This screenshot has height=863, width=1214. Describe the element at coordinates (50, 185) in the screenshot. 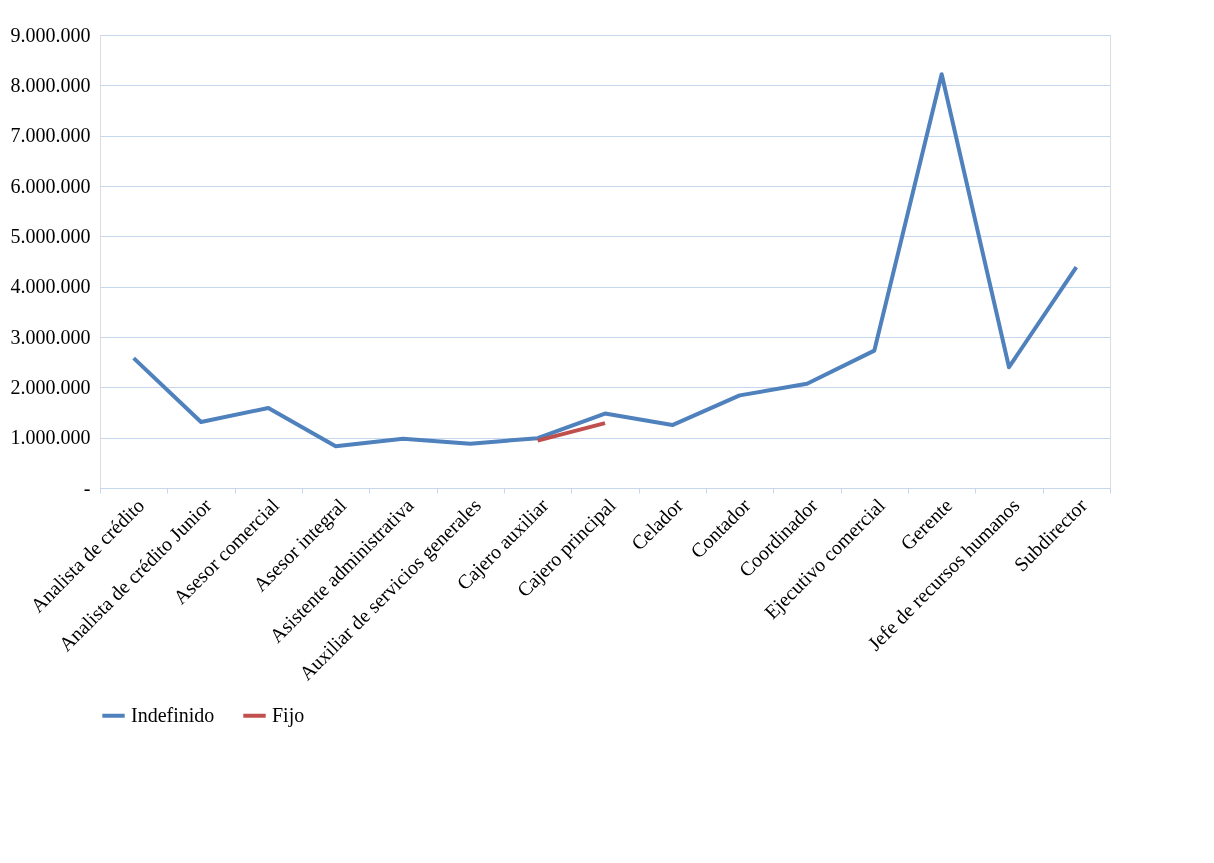

I see `y-tick-label: 6.000.000` at that location.